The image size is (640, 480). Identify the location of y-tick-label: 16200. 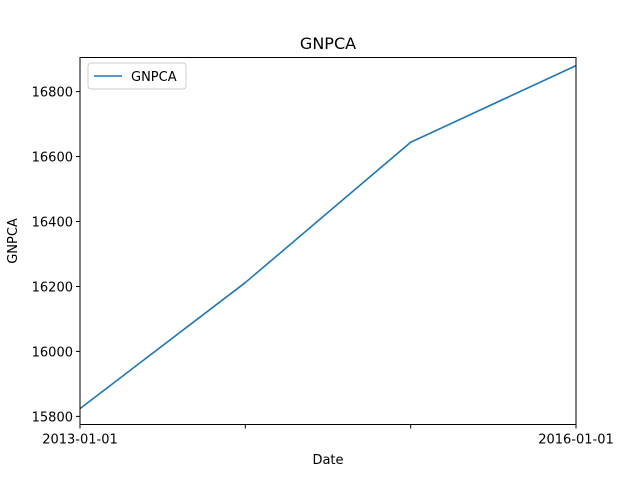
(52, 287).